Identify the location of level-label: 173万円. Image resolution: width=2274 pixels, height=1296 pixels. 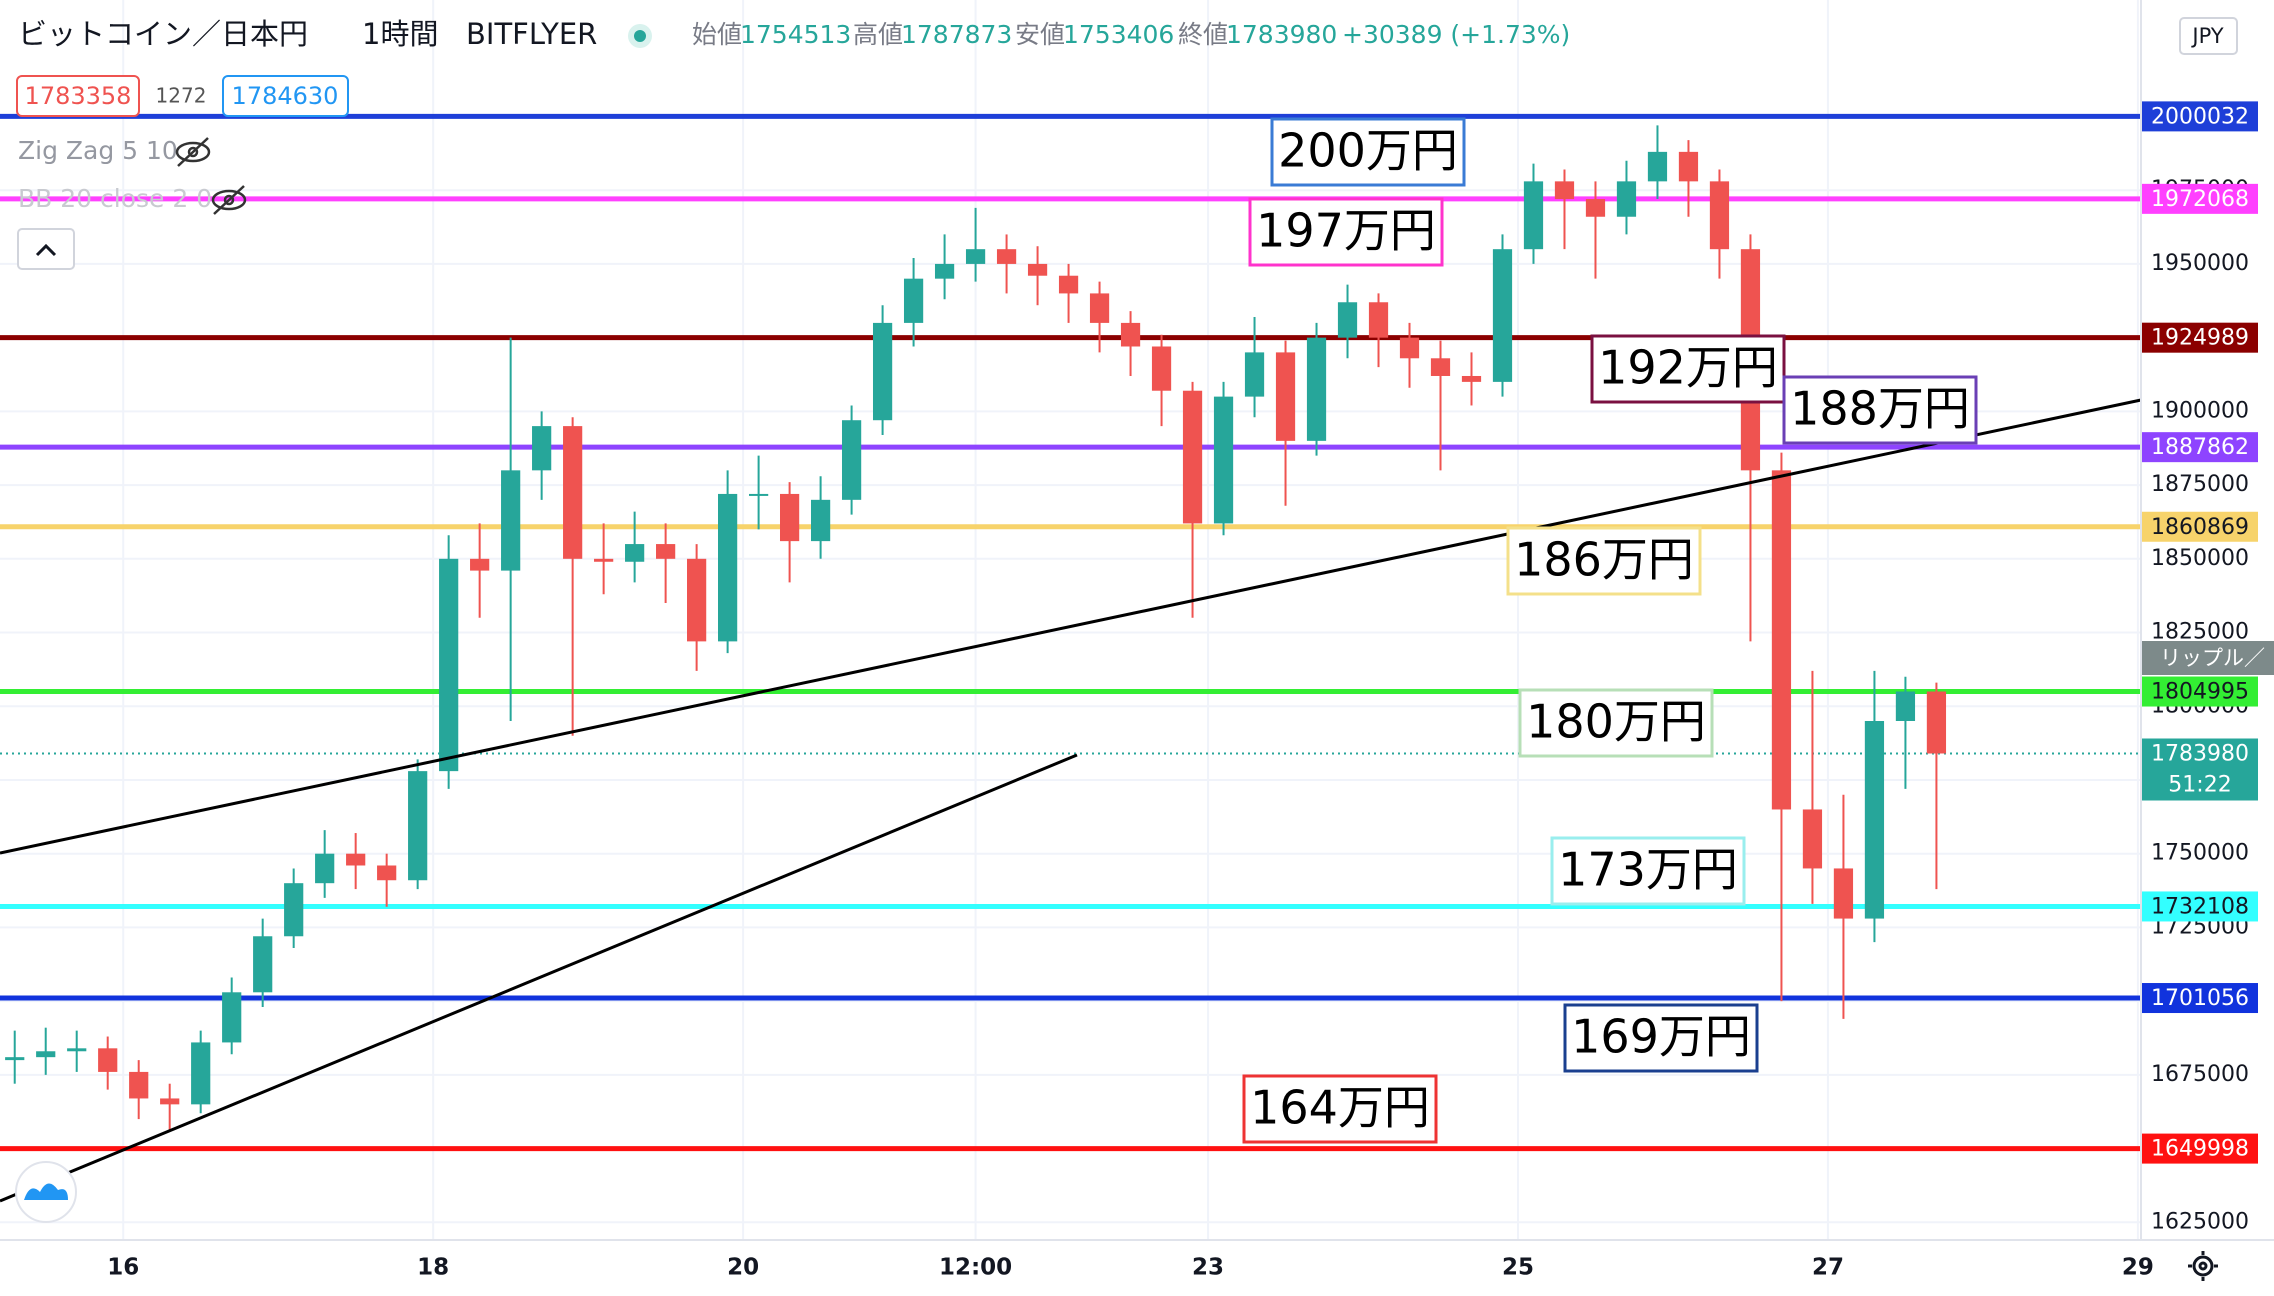
(1648, 870).